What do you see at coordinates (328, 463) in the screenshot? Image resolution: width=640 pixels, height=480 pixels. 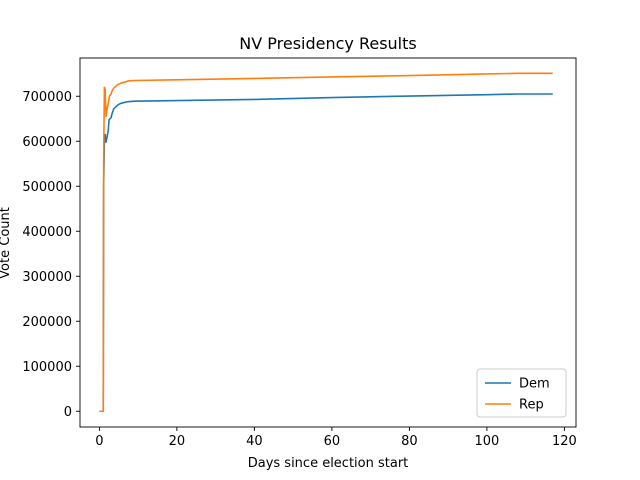 I see `x-axis-title: Days since election start` at bounding box center [328, 463].